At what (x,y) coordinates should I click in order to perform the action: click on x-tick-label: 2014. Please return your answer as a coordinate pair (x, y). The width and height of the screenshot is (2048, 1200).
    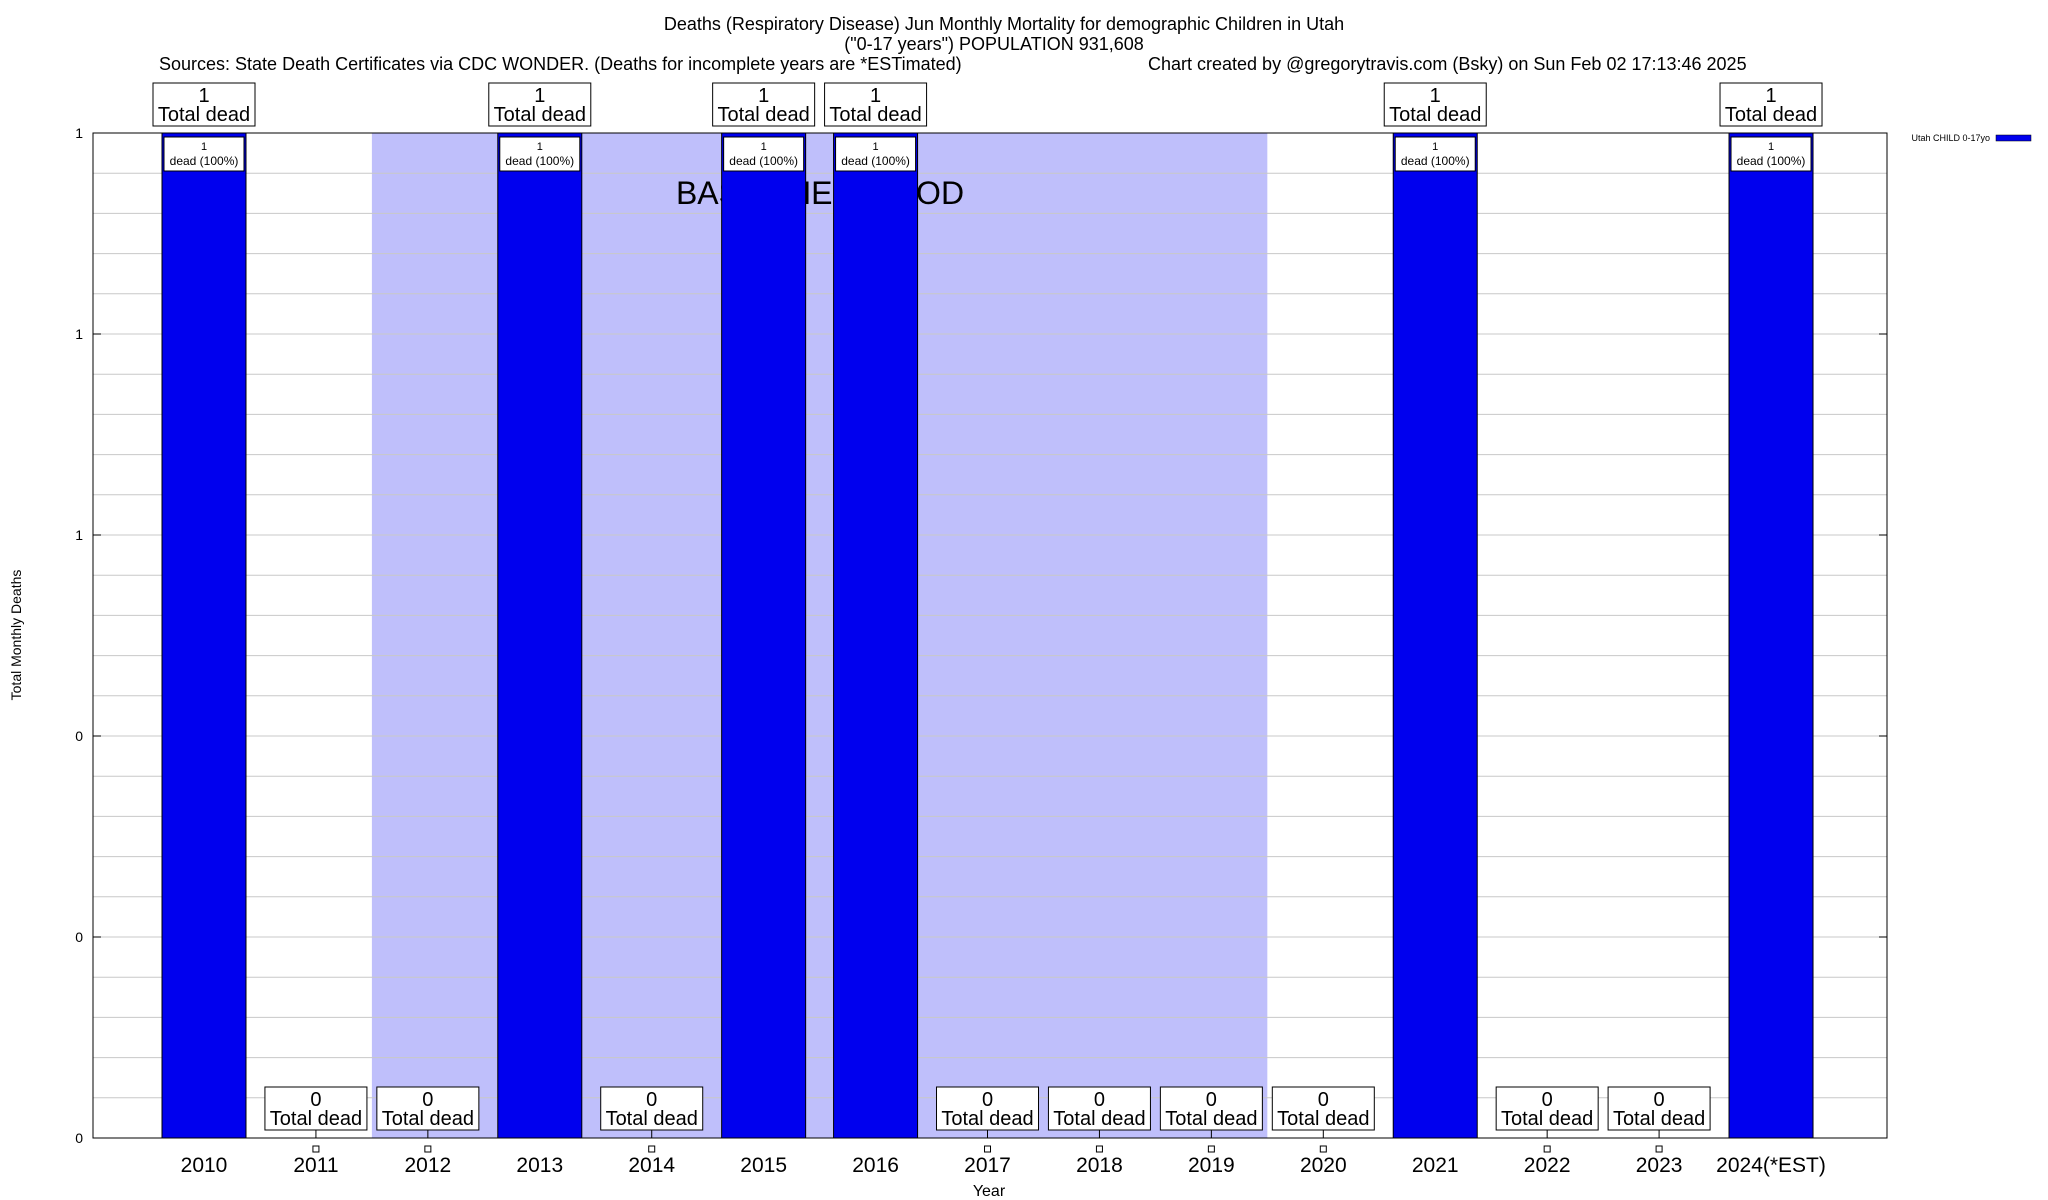
    Looking at the image, I should click on (651, 1165).